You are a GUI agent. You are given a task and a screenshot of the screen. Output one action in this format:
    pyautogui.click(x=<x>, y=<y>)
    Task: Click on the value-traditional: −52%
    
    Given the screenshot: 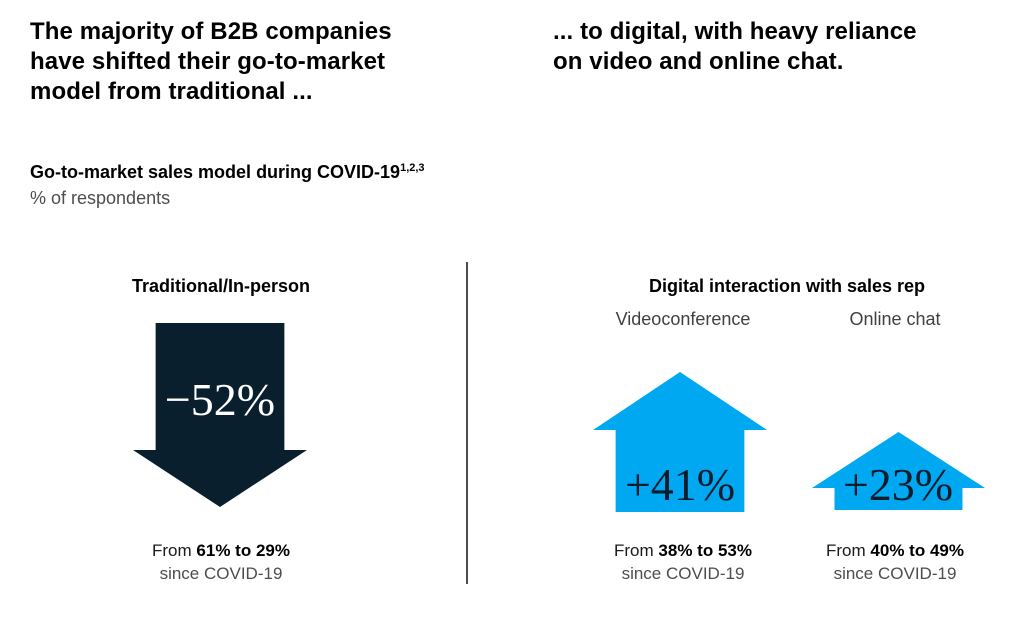 What is the action you would take?
    pyautogui.click(x=220, y=399)
    